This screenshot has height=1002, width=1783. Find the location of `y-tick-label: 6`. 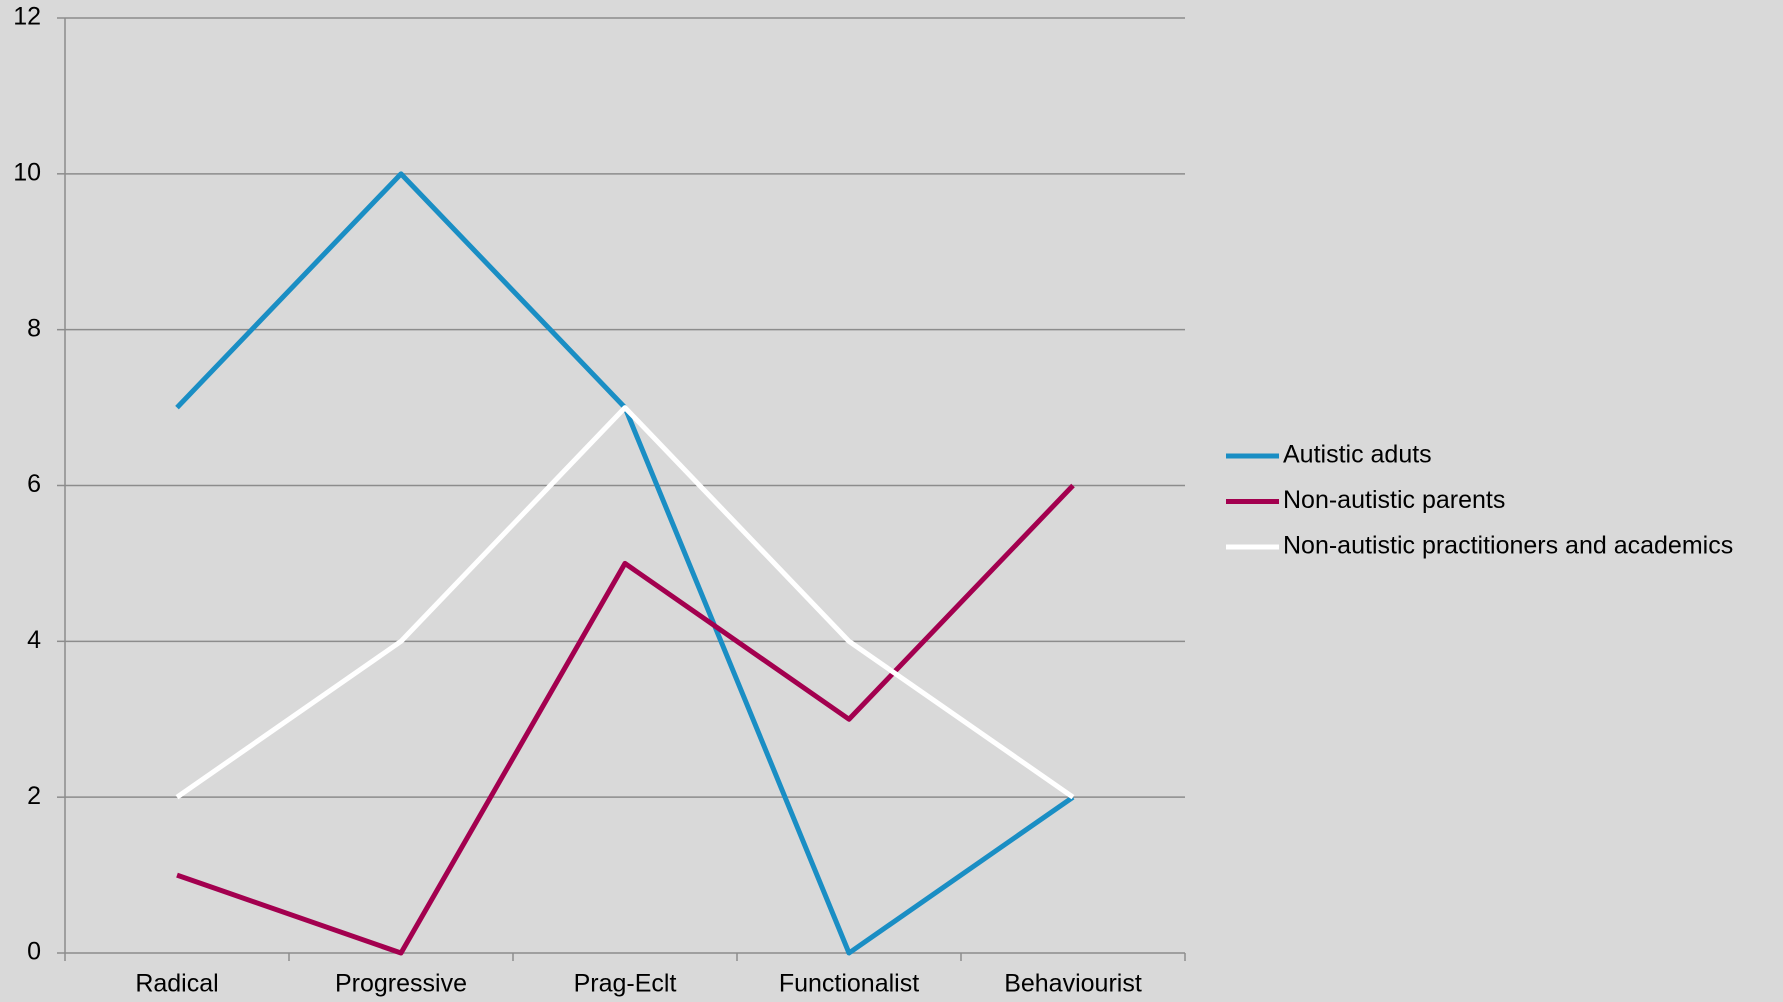

y-tick-label: 6 is located at coordinates (34, 484).